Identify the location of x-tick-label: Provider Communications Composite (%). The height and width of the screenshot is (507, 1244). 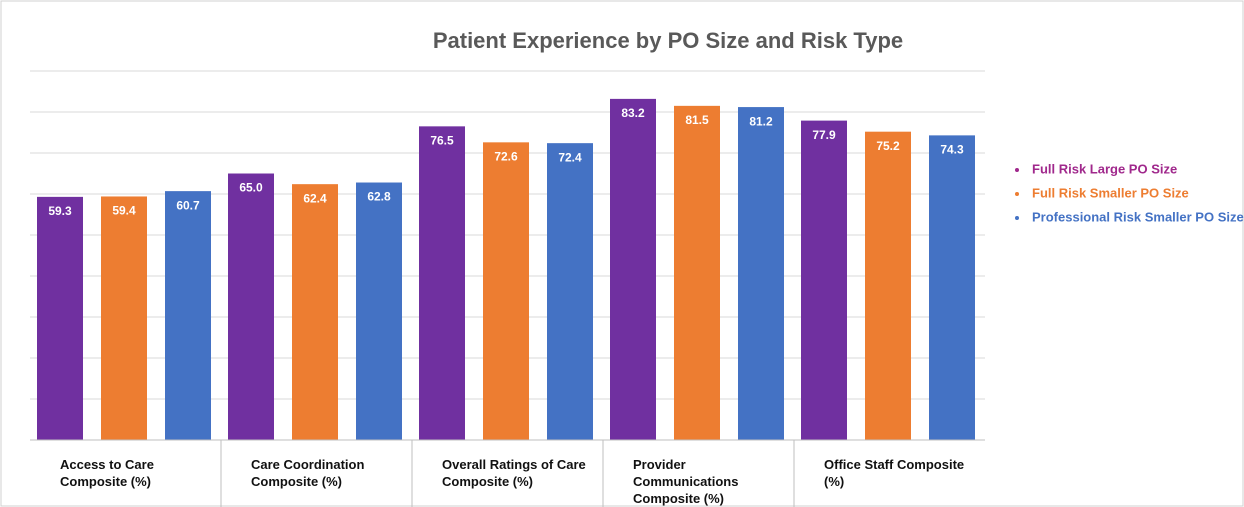
(686, 481).